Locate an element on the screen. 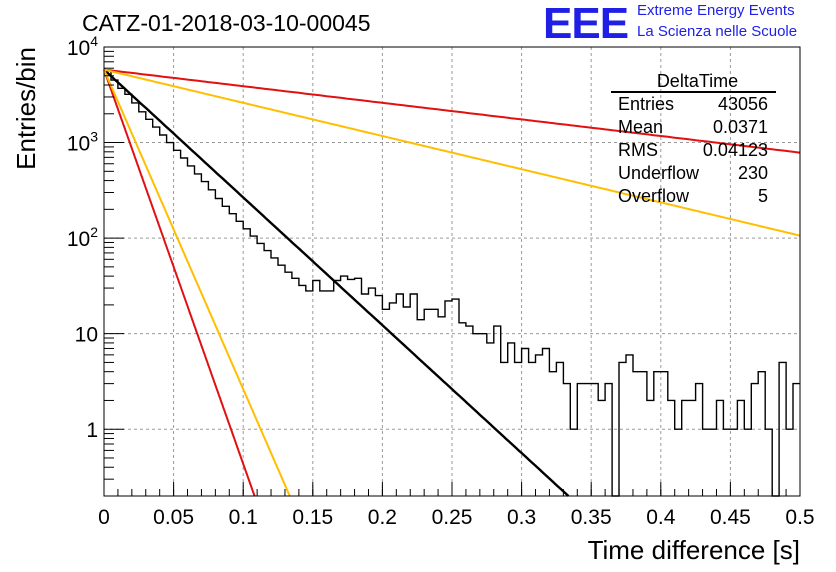 The width and height of the screenshot is (836, 572). logo-line-1: Extreme Energy Events is located at coordinates (716, 10).